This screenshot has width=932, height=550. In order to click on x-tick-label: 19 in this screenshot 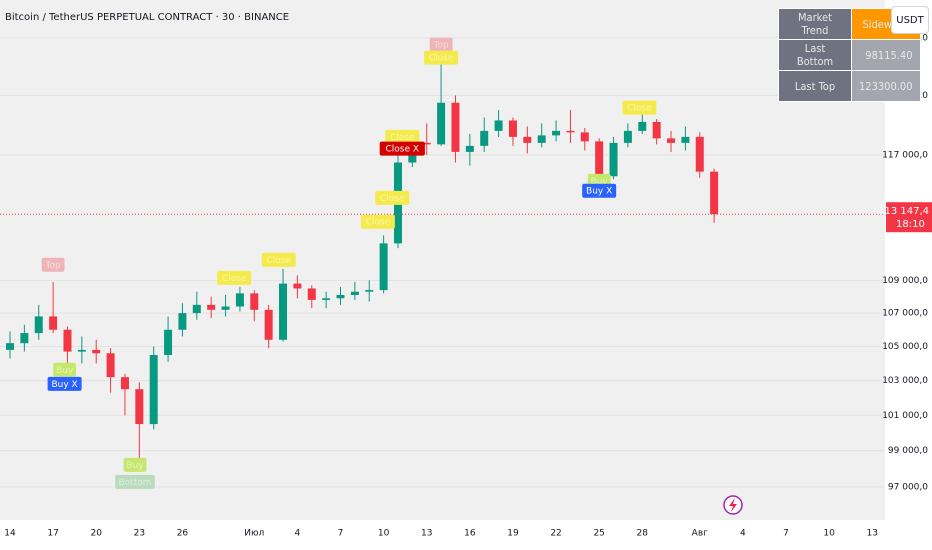, I will do `click(513, 534)`.